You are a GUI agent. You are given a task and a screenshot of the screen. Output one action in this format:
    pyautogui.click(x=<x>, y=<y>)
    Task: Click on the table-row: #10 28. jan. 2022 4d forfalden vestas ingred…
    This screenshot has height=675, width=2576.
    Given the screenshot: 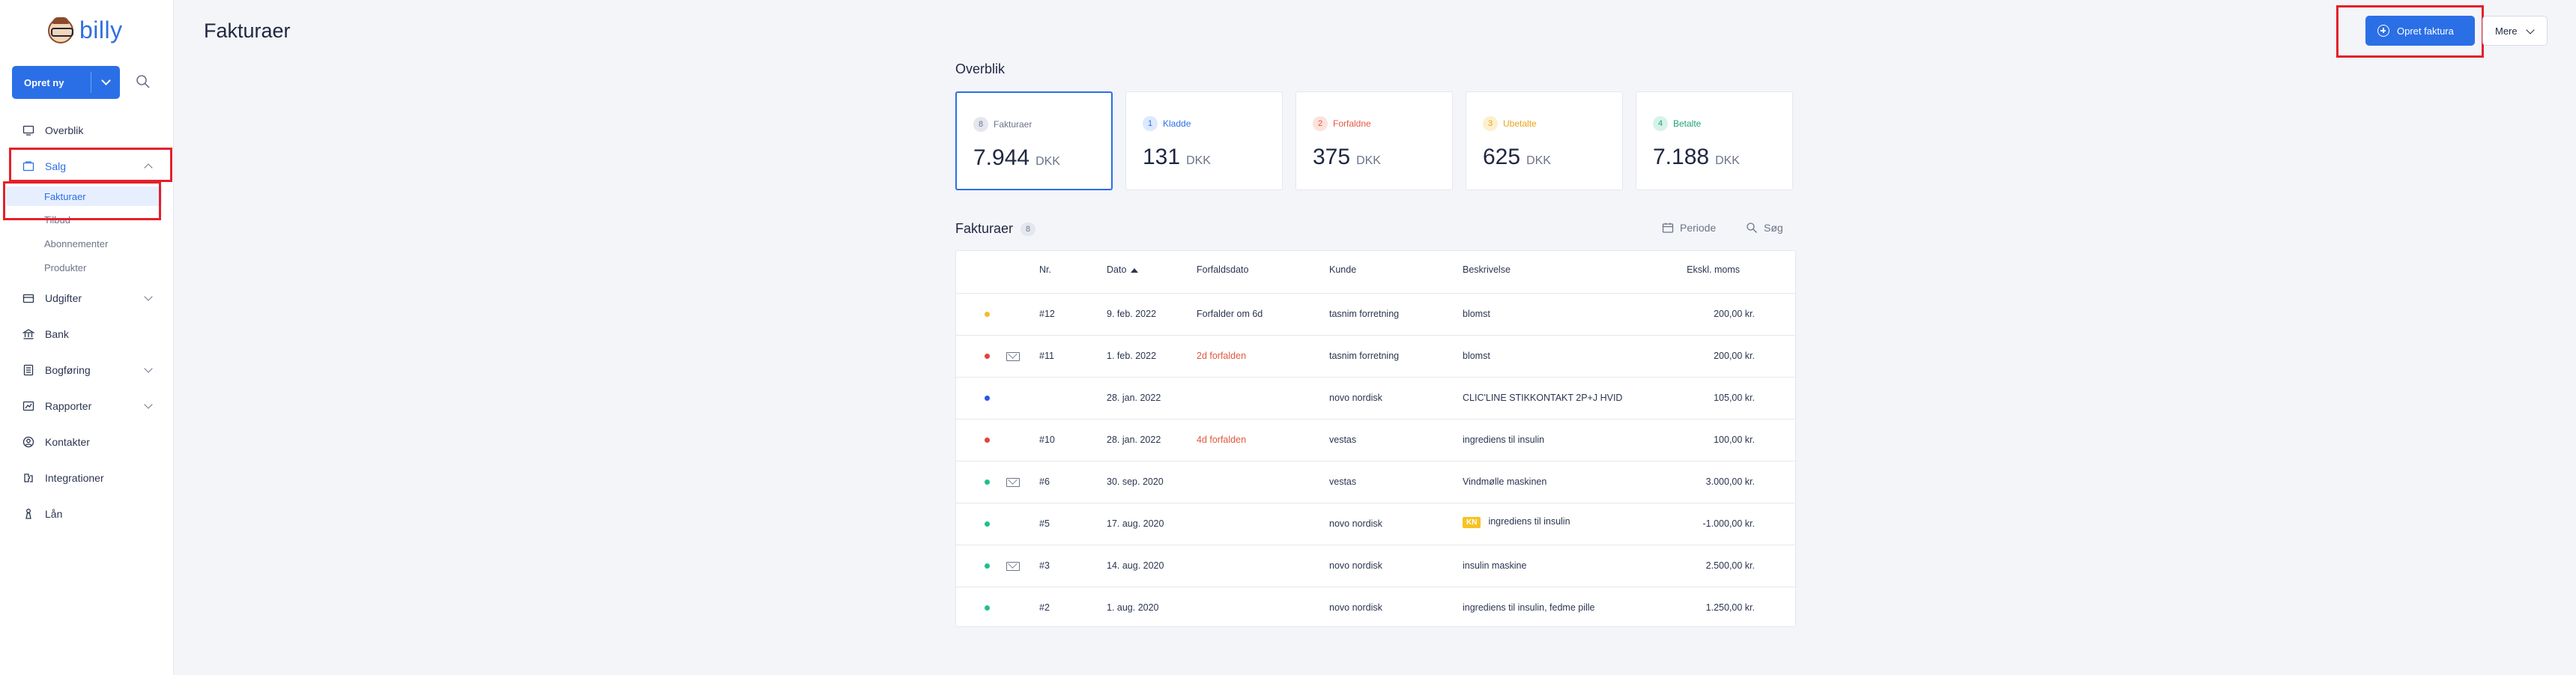 What is the action you would take?
    pyautogui.click(x=1375, y=440)
    